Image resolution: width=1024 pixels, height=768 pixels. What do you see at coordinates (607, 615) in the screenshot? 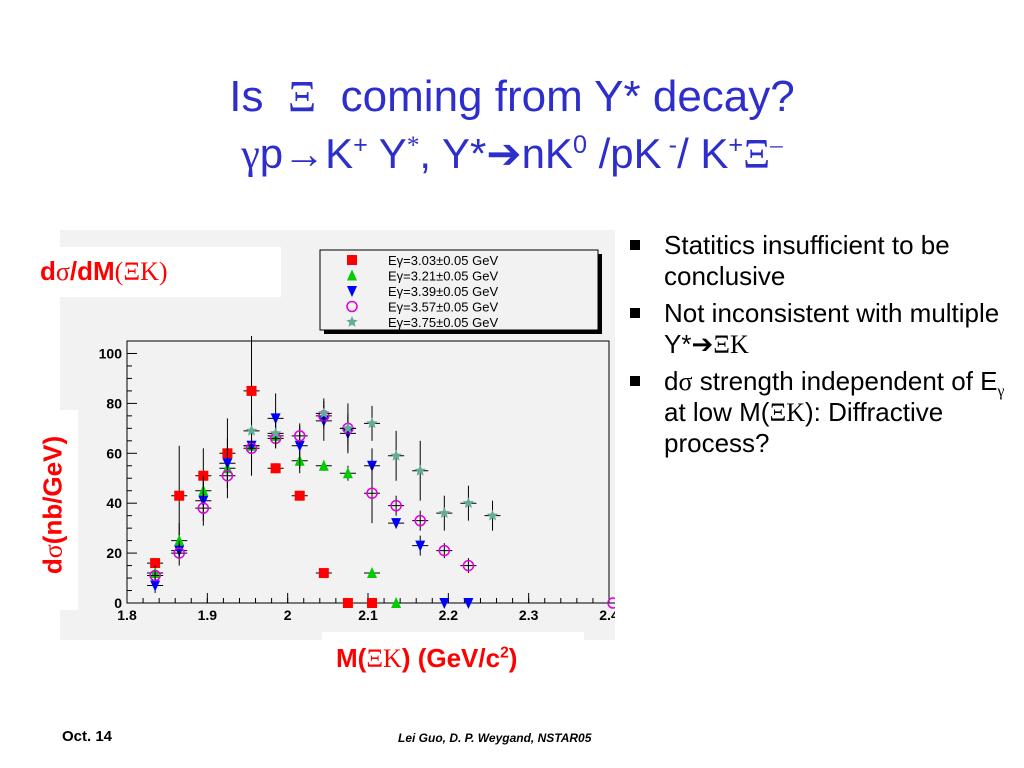
I see `x-tick-label: 2.4` at bounding box center [607, 615].